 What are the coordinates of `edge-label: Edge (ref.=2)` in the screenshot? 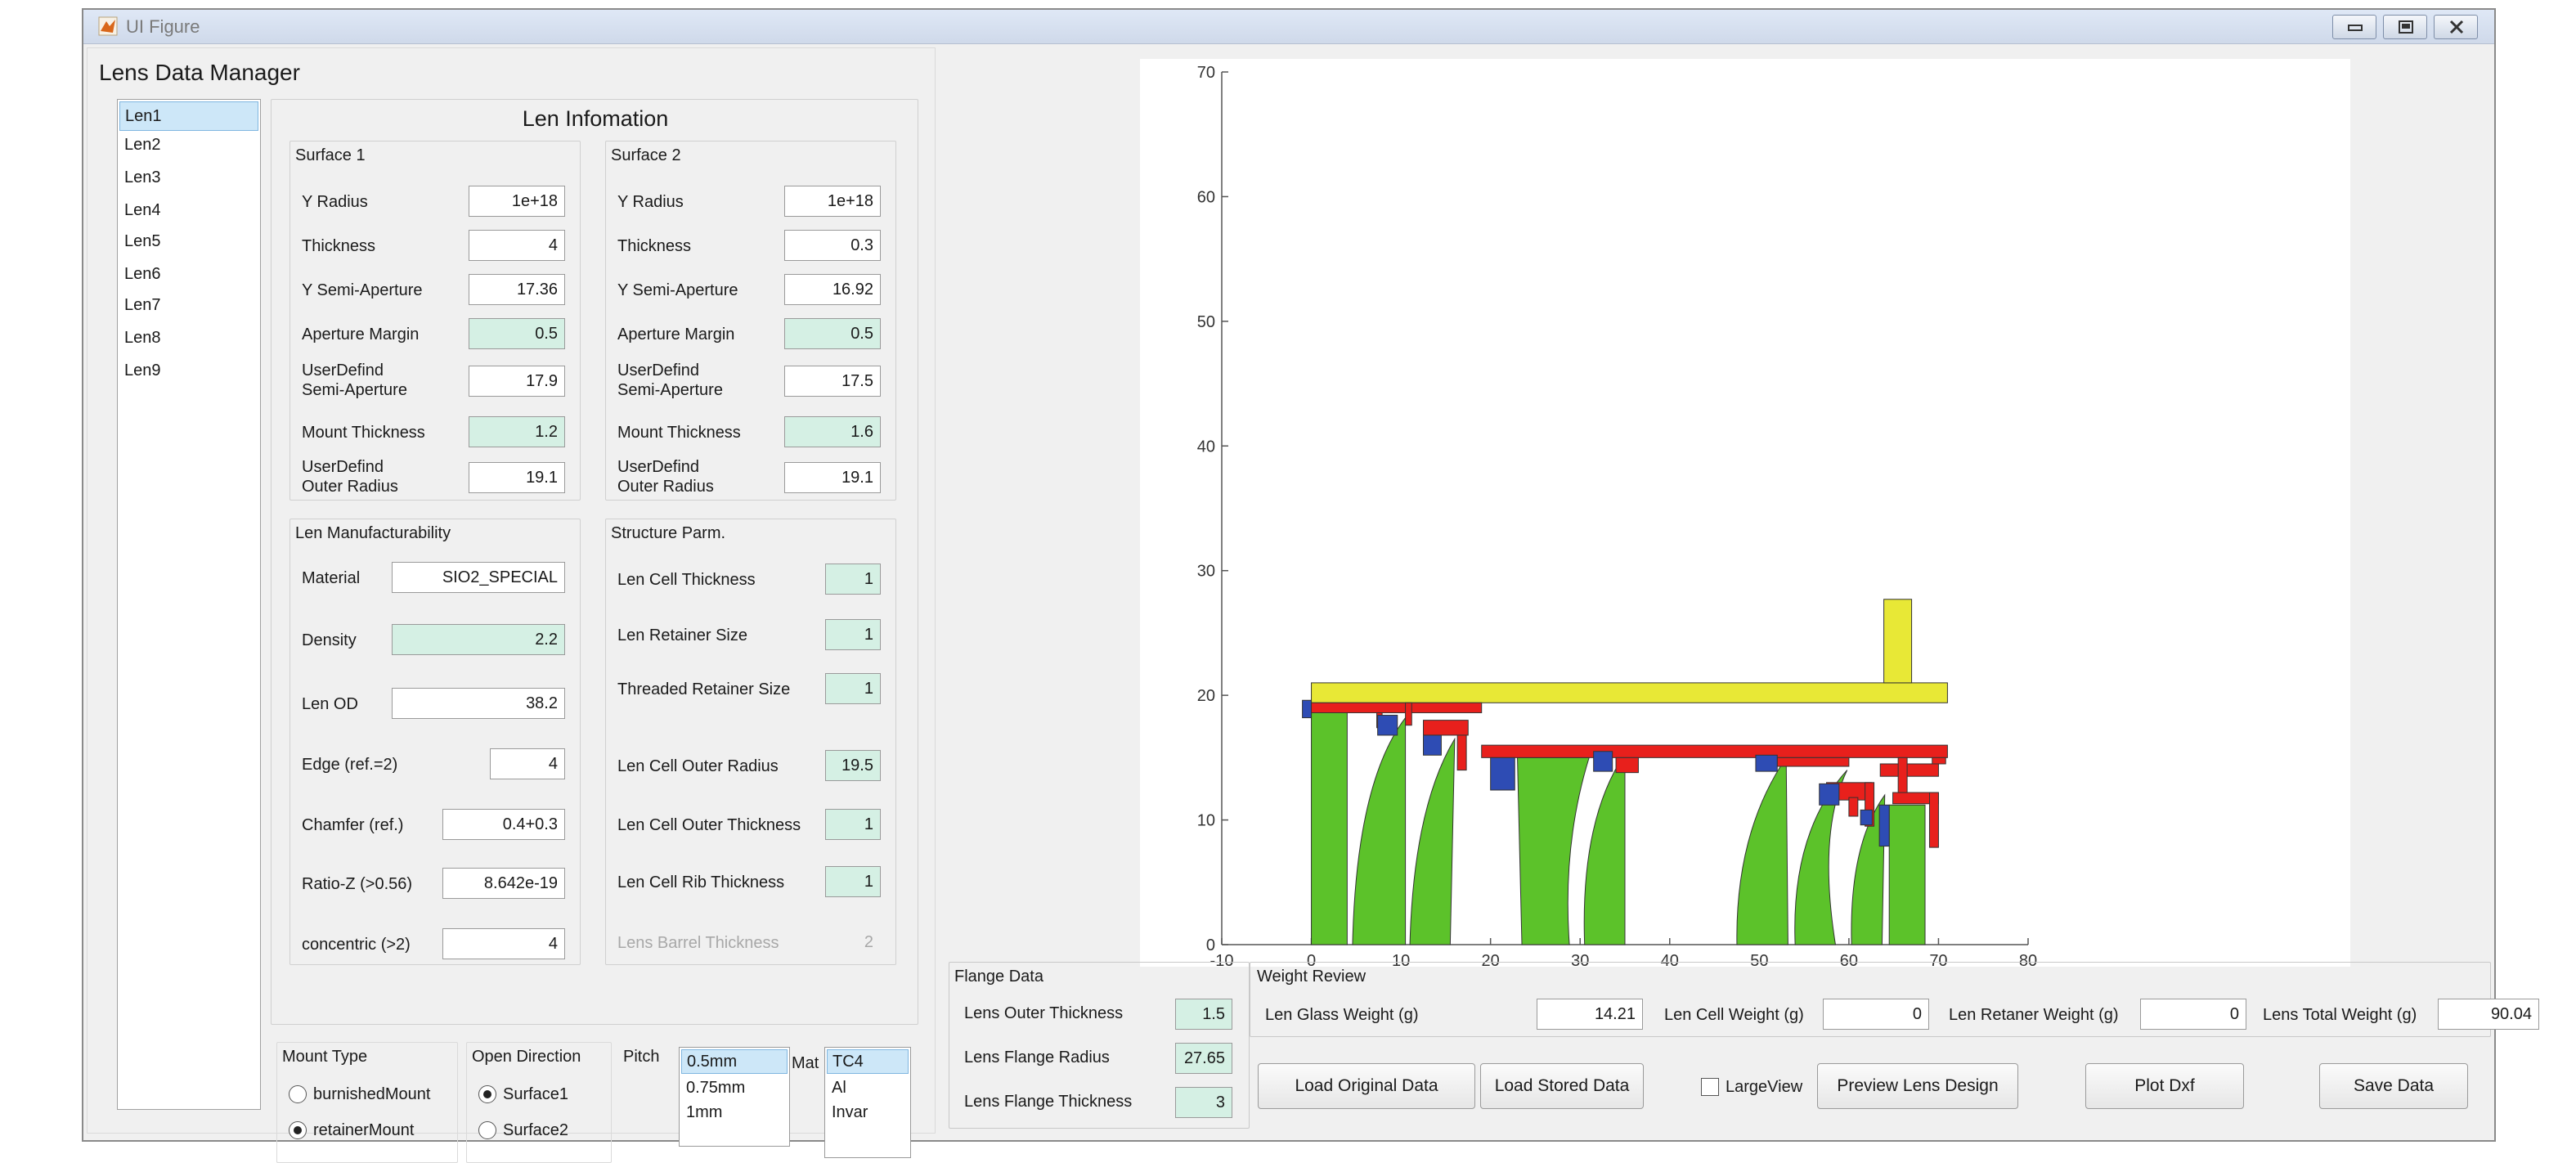 It's located at (350, 765).